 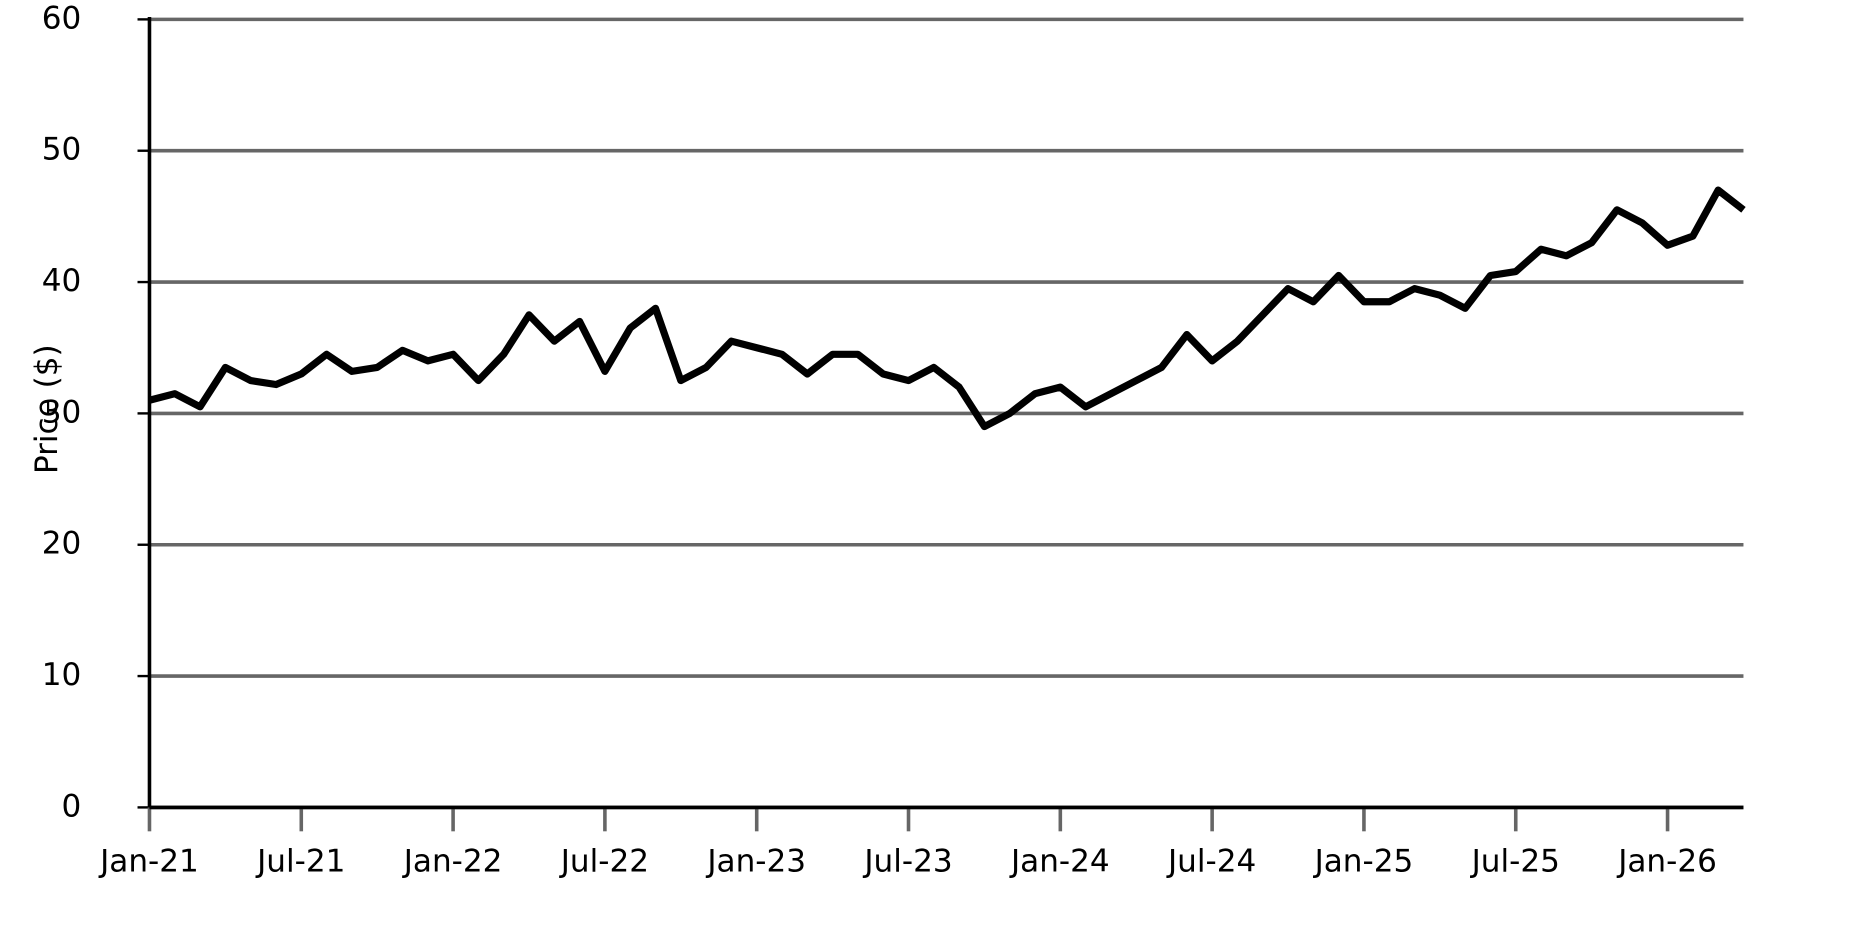 What do you see at coordinates (72, 806) in the screenshot?
I see `y-tick-label: 0` at bounding box center [72, 806].